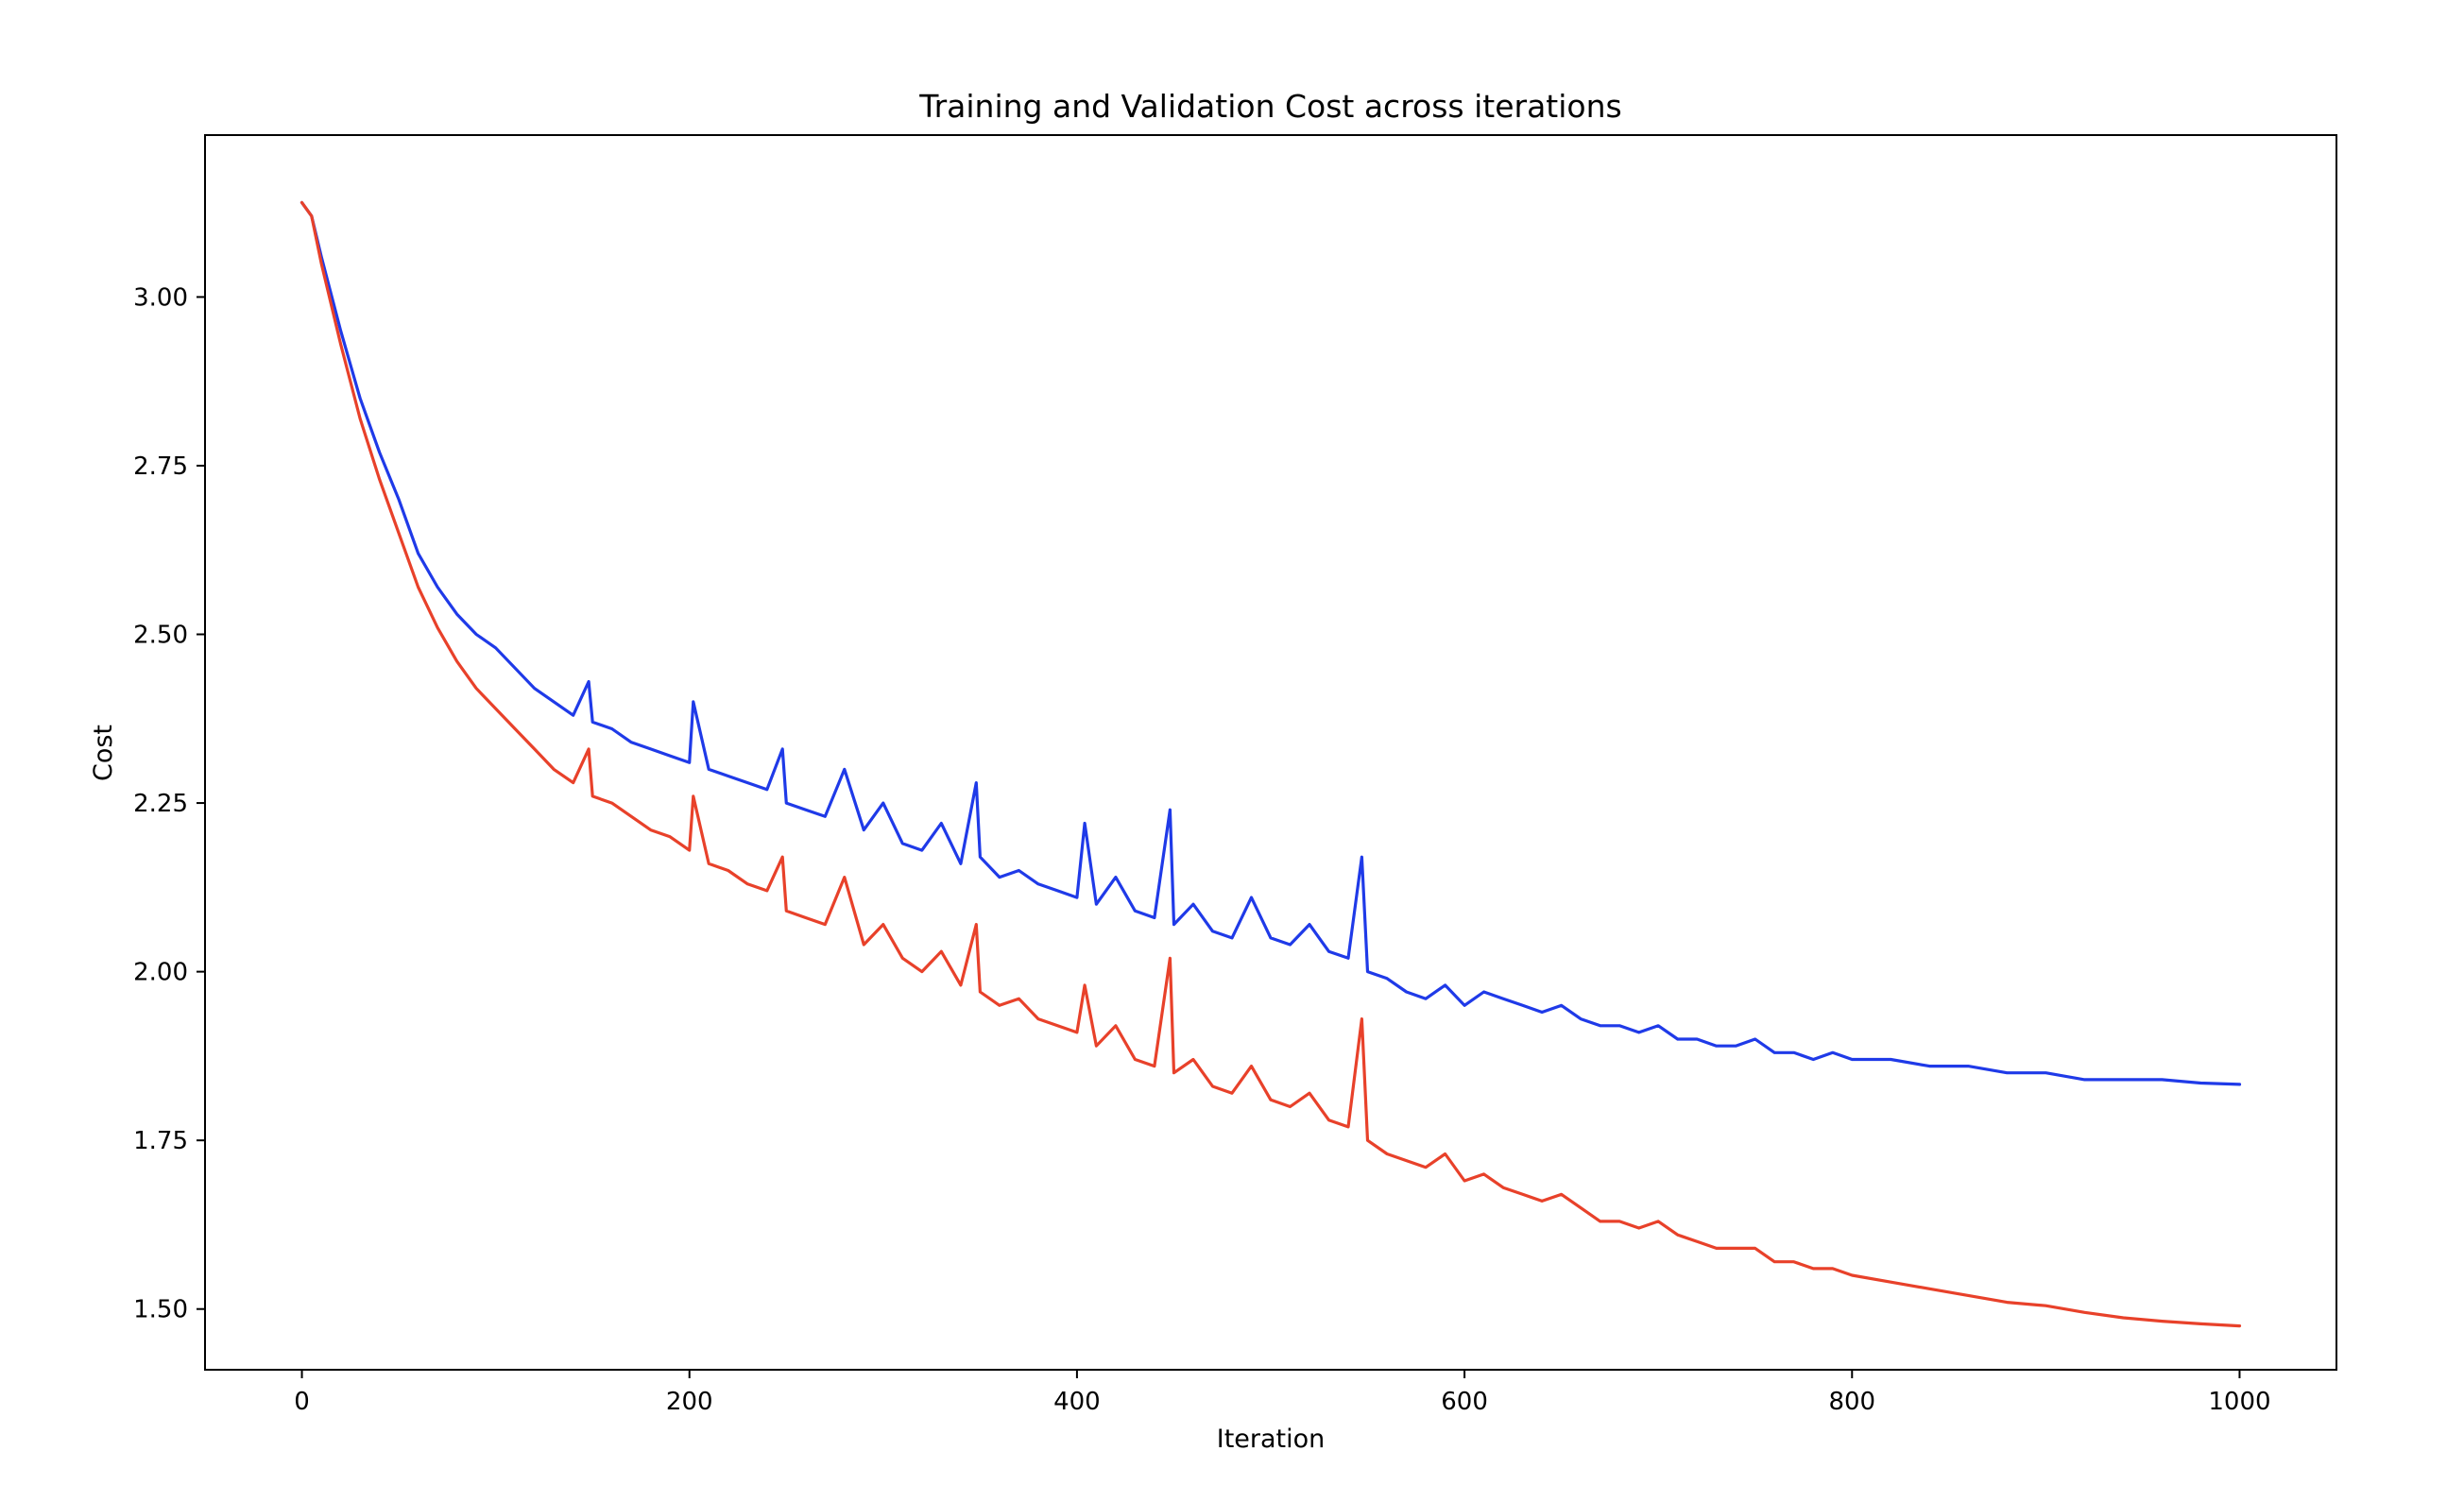  What do you see at coordinates (160, 297) in the screenshot?
I see `y-tick-label: 3.00` at bounding box center [160, 297].